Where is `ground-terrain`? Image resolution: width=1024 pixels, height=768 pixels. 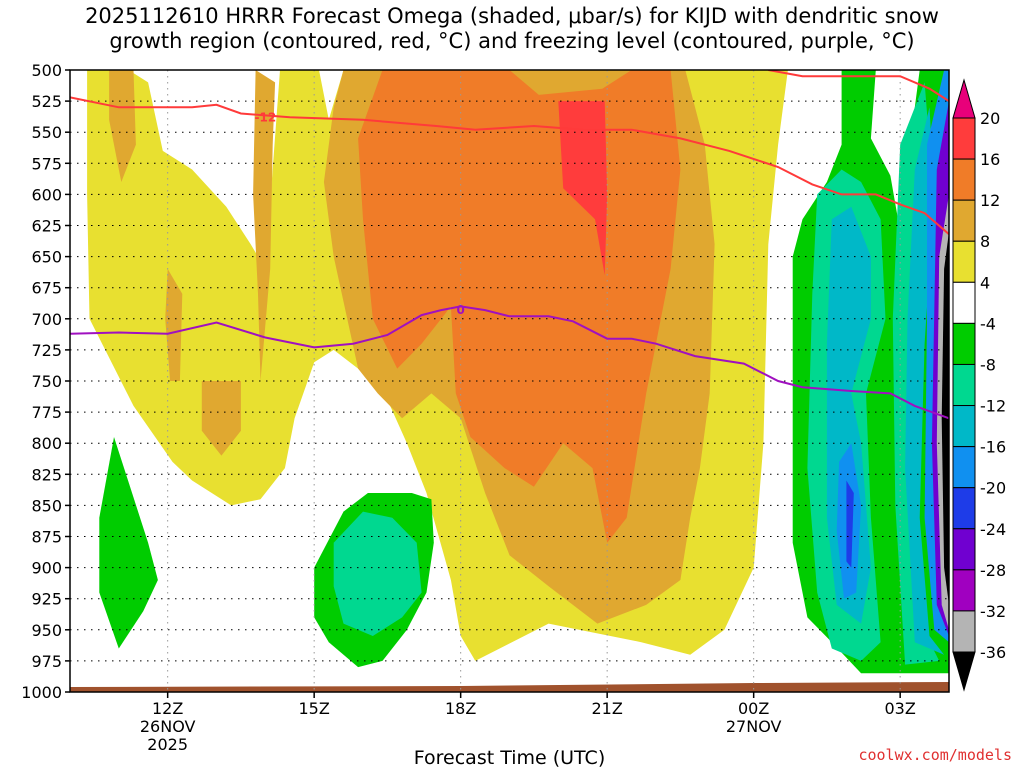 ground-terrain is located at coordinates (509, 687).